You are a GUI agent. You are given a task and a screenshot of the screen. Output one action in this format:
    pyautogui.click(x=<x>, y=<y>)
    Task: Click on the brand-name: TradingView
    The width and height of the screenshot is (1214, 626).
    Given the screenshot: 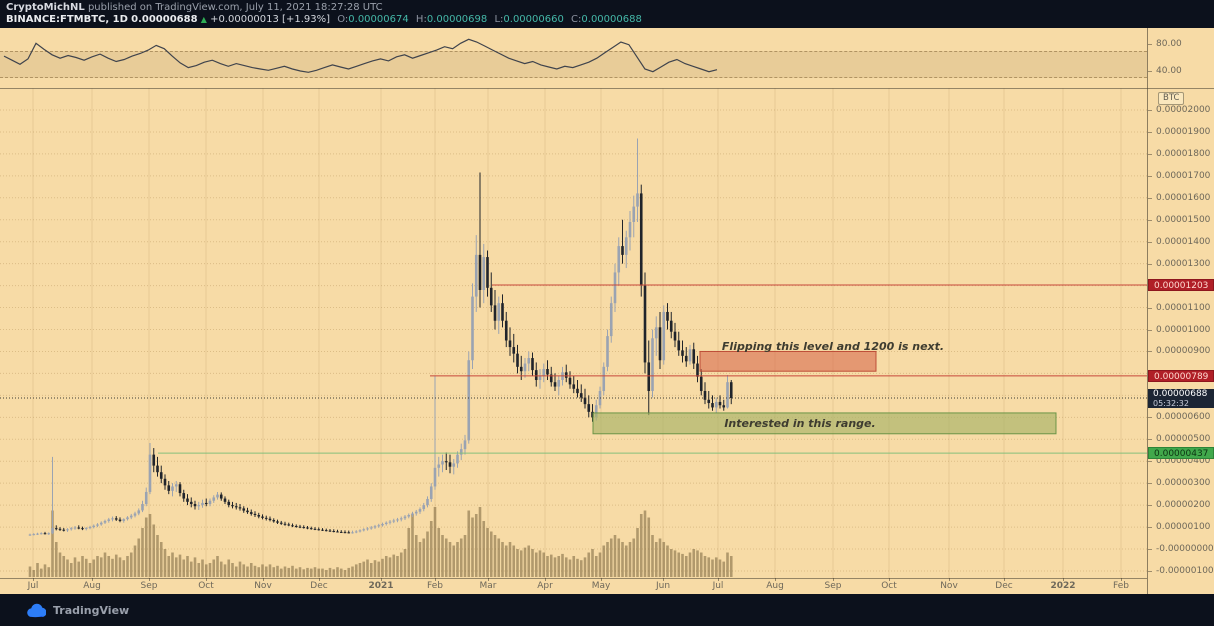 What is the action you would take?
    pyautogui.click(x=91, y=610)
    